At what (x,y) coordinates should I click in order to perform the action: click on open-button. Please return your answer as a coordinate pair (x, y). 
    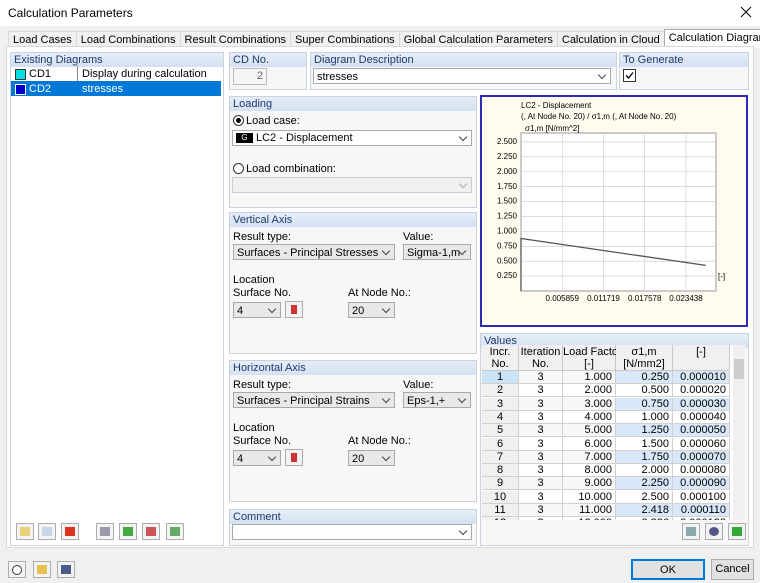
    Looking at the image, I should click on (42, 569).